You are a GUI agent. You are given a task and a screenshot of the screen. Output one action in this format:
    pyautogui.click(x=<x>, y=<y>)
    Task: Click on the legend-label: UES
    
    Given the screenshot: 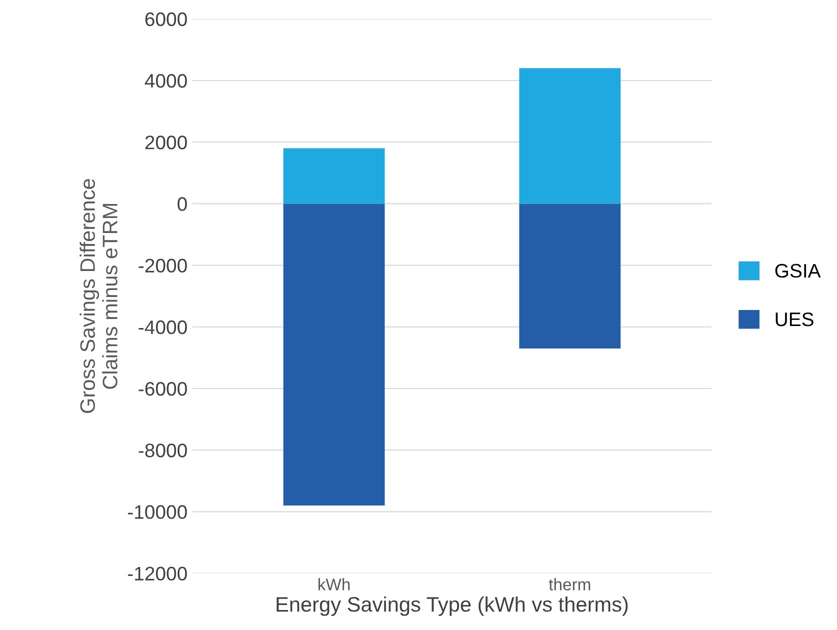 What is the action you would take?
    pyautogui.click(x=795, y=319)
    